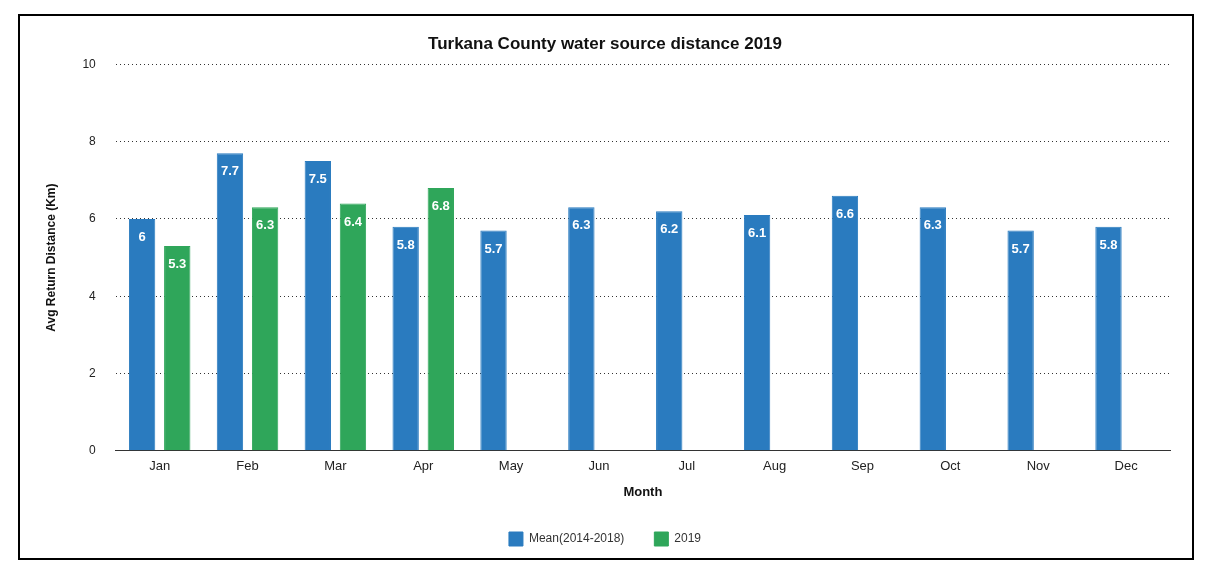 The width and height of the screenshot is (1214, 574). Describe the element at coordinates (247, 466) in the screenshot. I see `x-tick-label: Feb` at that location.